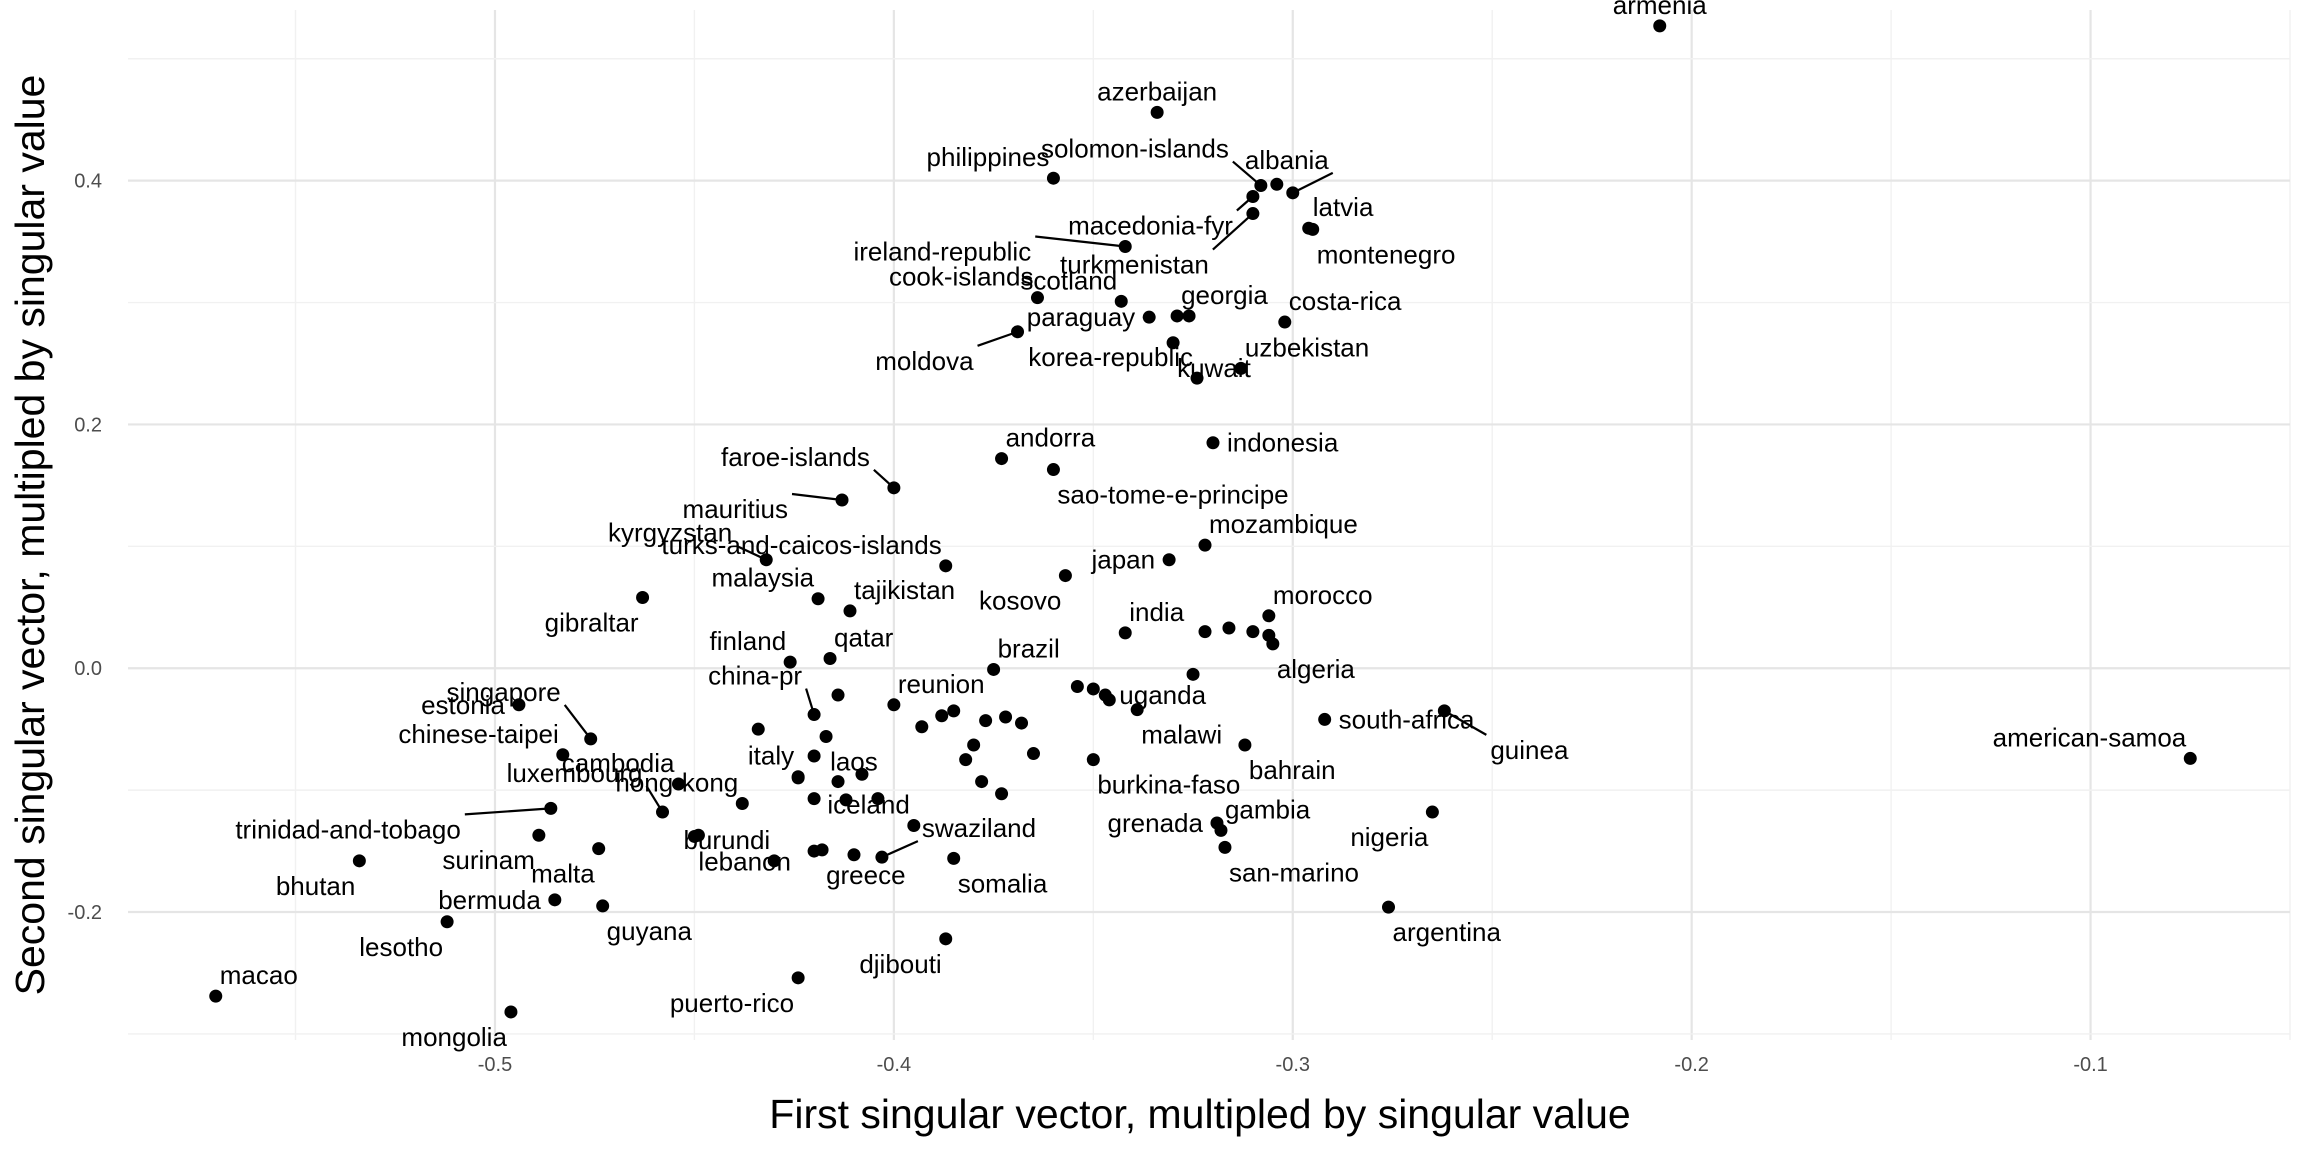 The width and height of the screenshot is (2304, 1152). I want to click on label-kyrgyzstan: kyrgyzstan, so click(670, 533).